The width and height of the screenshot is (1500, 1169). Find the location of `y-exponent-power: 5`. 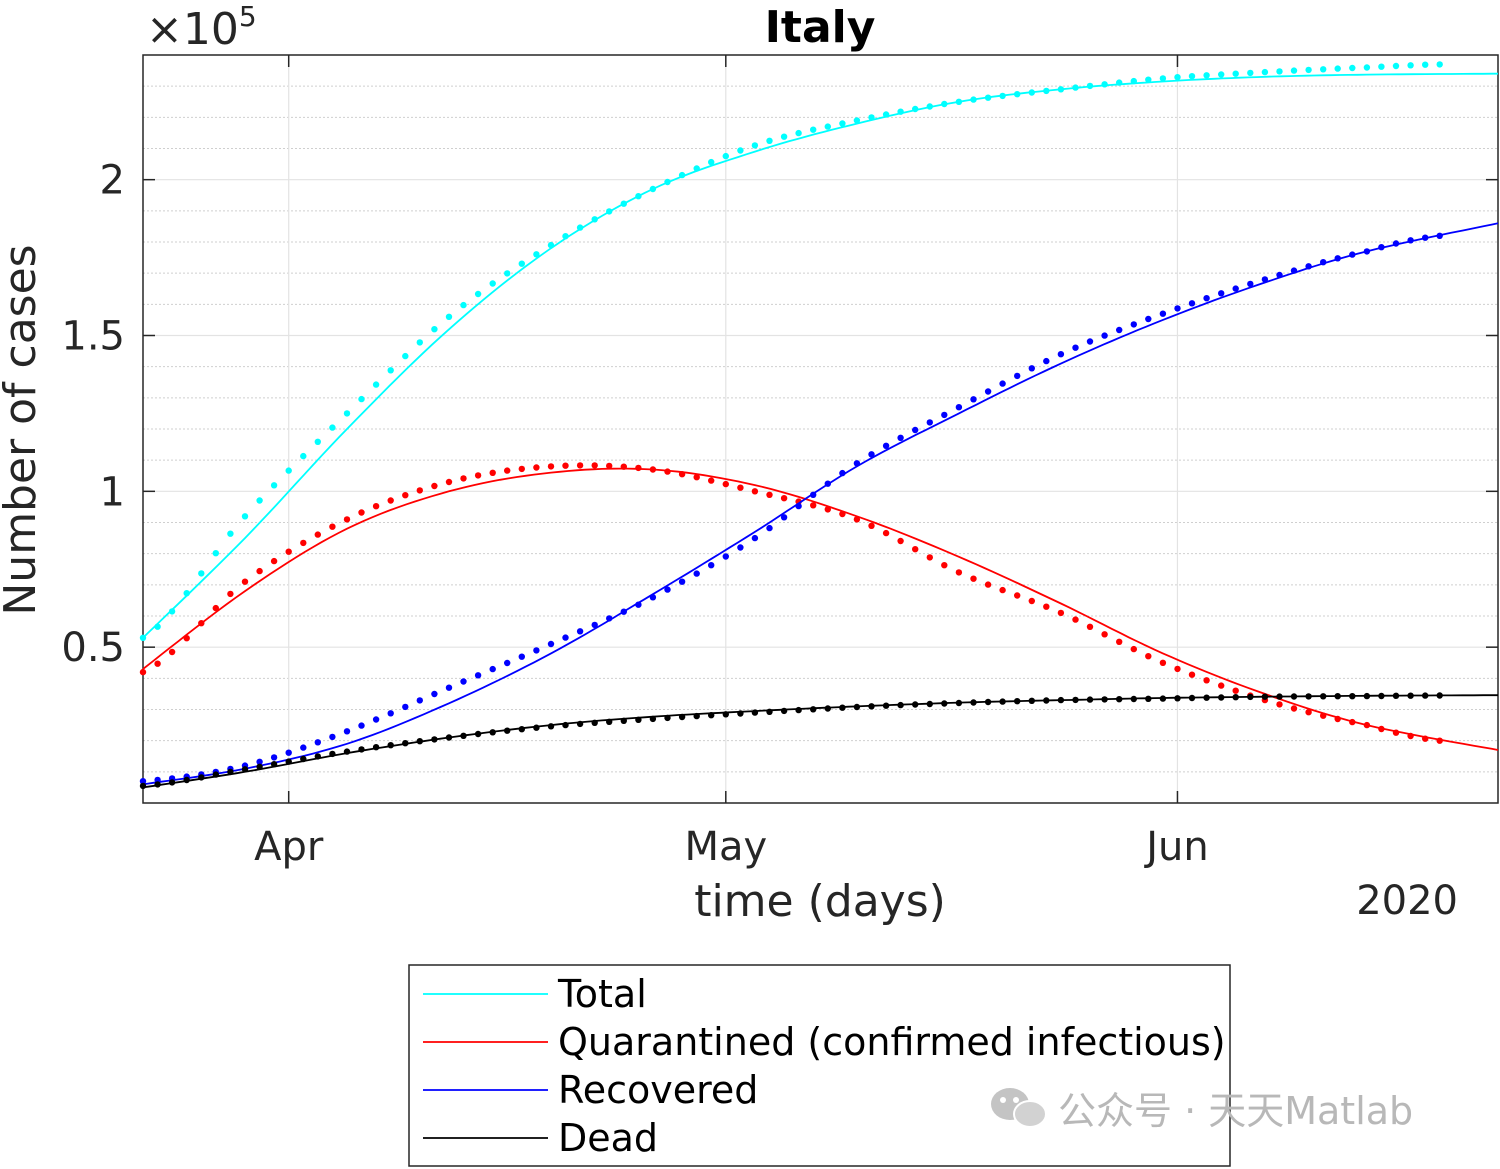

y-exponent-power: 5 is located at coordinates (248, 16).